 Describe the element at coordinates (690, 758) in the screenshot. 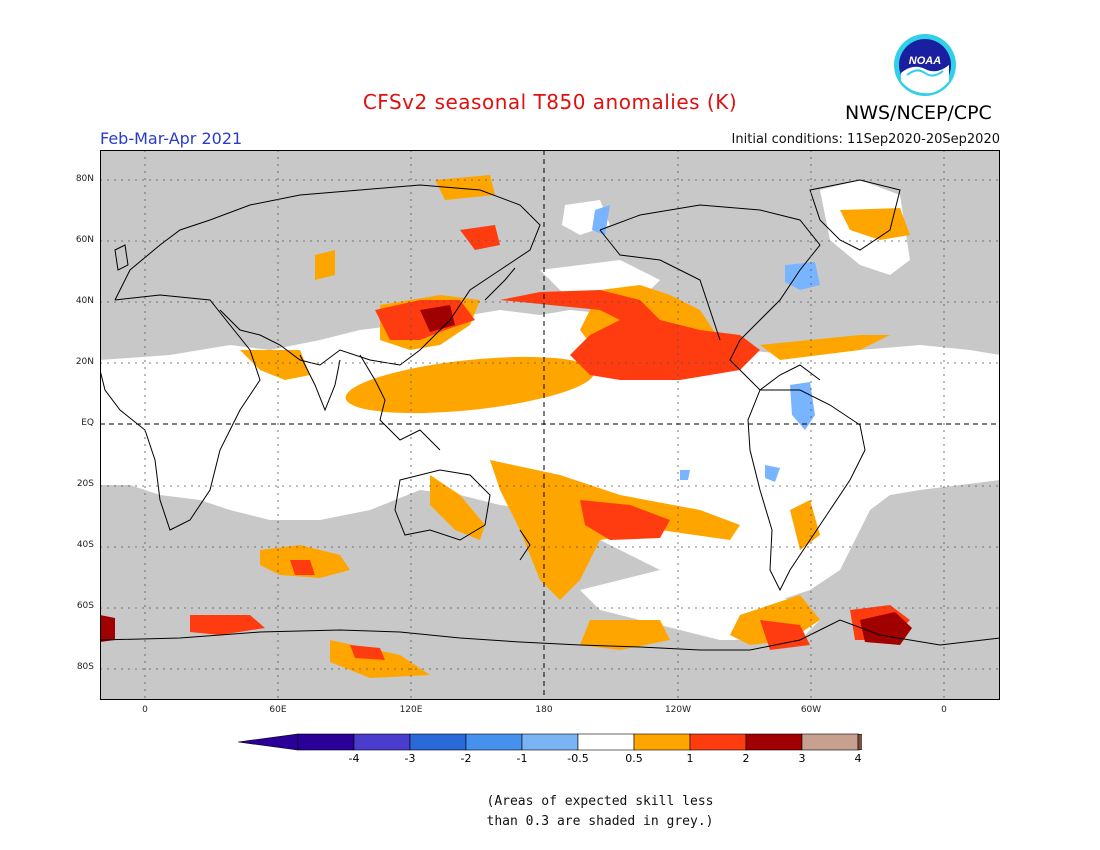

I see `colorbar-label: 1` at that location.